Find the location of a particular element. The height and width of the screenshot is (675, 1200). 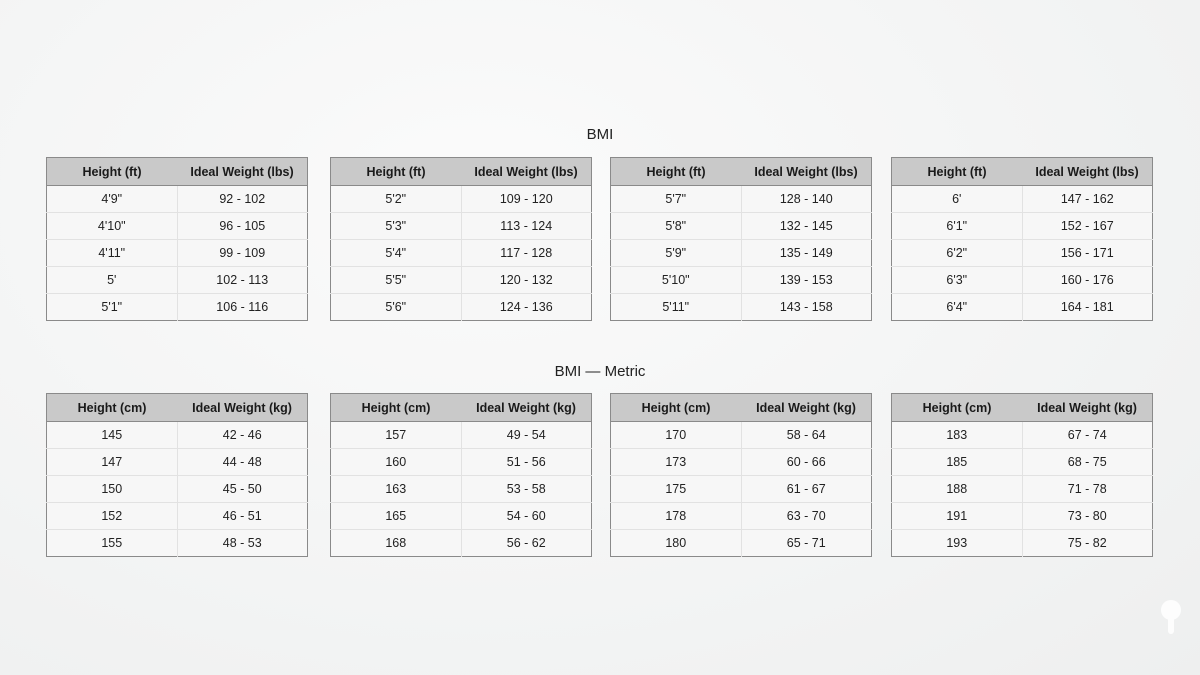

weight-cell: 53 - 58 is located at coordinates (526, 489).